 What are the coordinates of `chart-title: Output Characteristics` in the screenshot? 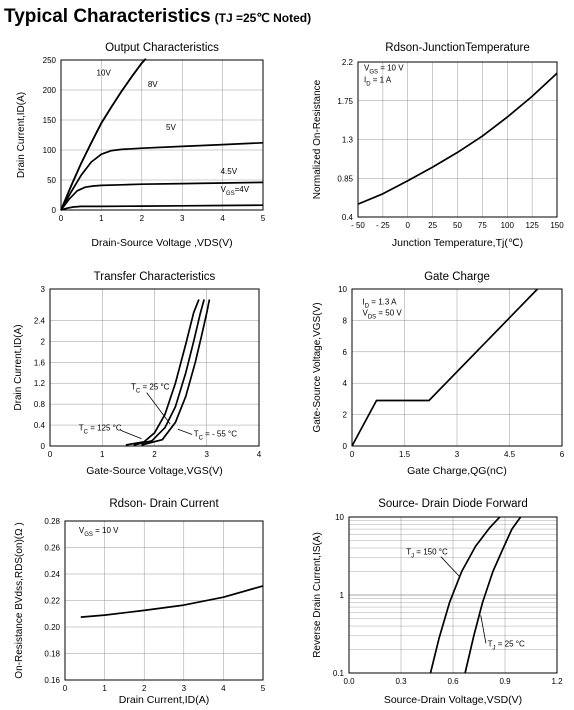 It's located at (162, 48).